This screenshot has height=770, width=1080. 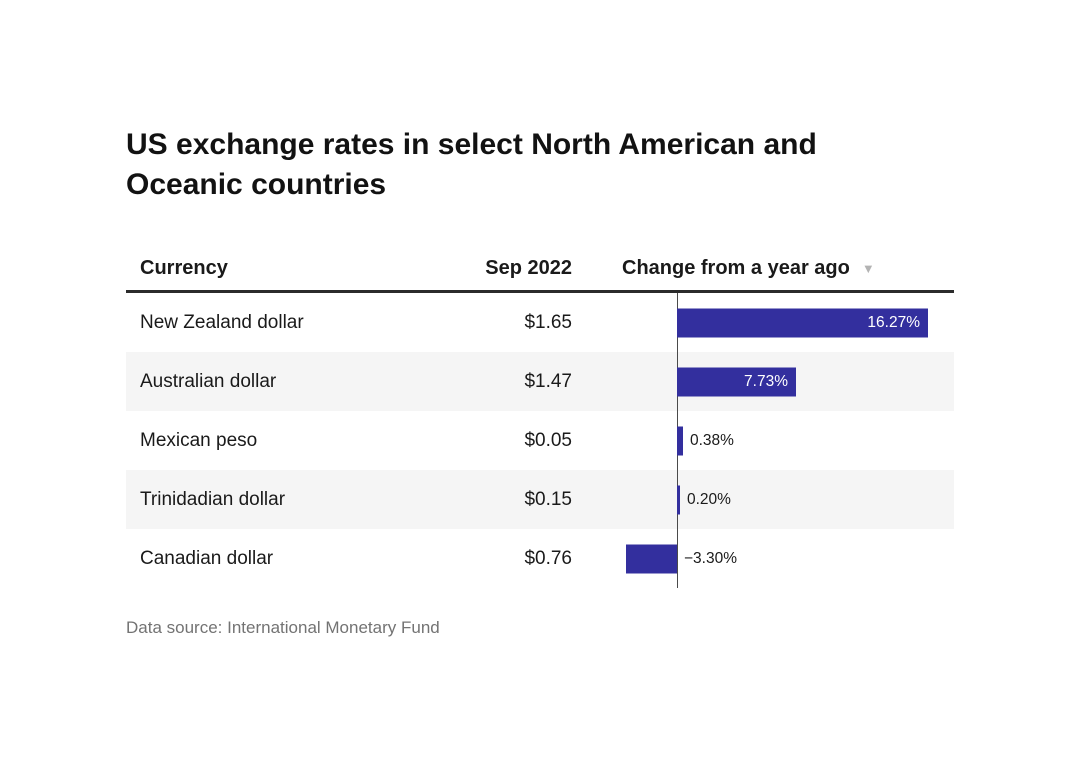 I want to click on table-header-change-label: Change from a year ago, so click(x=736, y=268).